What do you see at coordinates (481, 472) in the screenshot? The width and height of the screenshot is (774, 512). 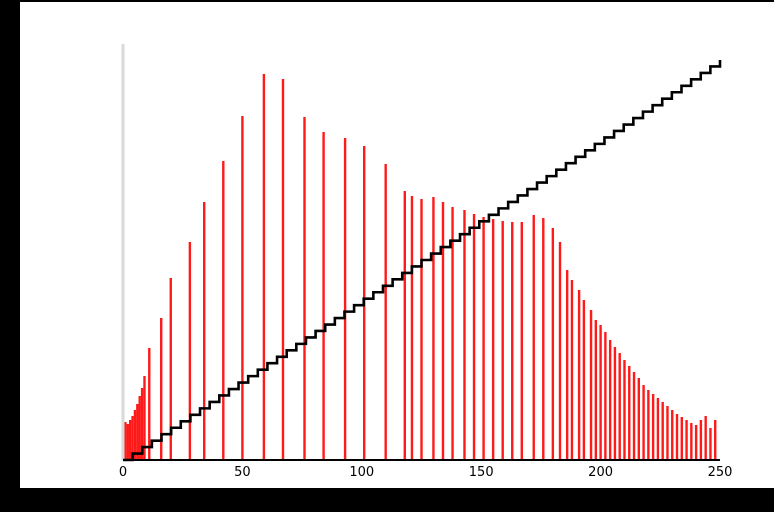 I see `x-tick-label: 150` at bounding box center [481, 472].